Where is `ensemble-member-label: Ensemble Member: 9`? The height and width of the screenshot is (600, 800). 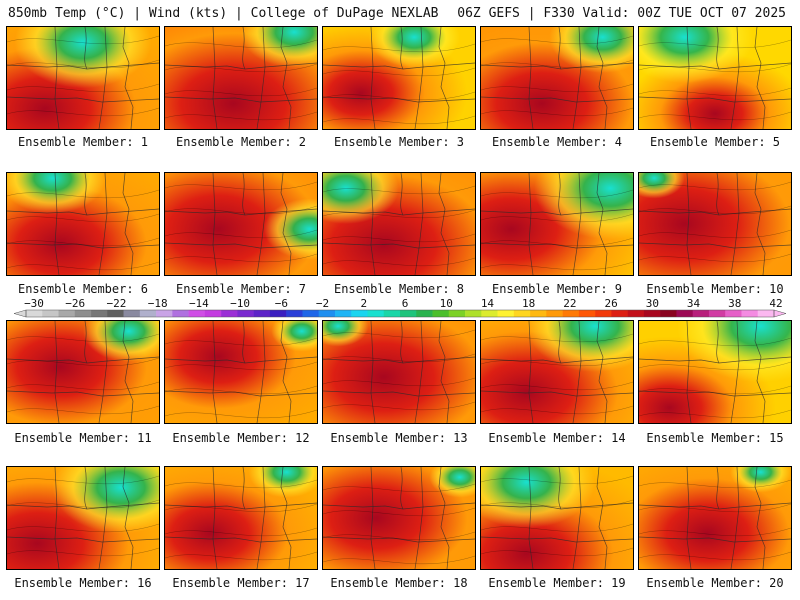
ensemble-member-label: Ensemble Member: 9 is located at coordinates (557, 289).